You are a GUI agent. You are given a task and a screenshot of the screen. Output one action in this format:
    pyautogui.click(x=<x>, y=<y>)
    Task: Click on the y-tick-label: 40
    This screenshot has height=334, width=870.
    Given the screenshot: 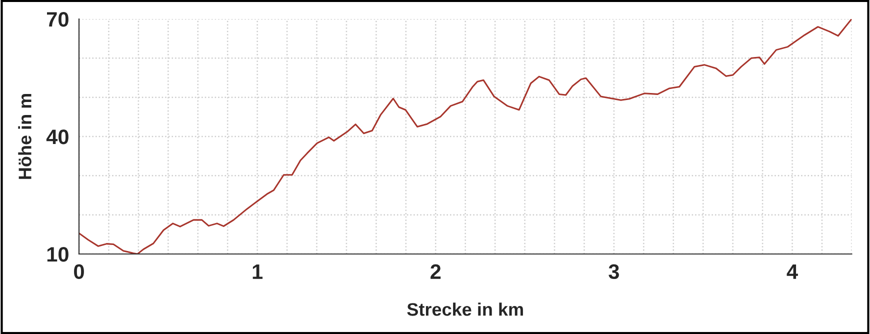 What is the action you would take?
    pyautogui.click(x=57, y=137)
    